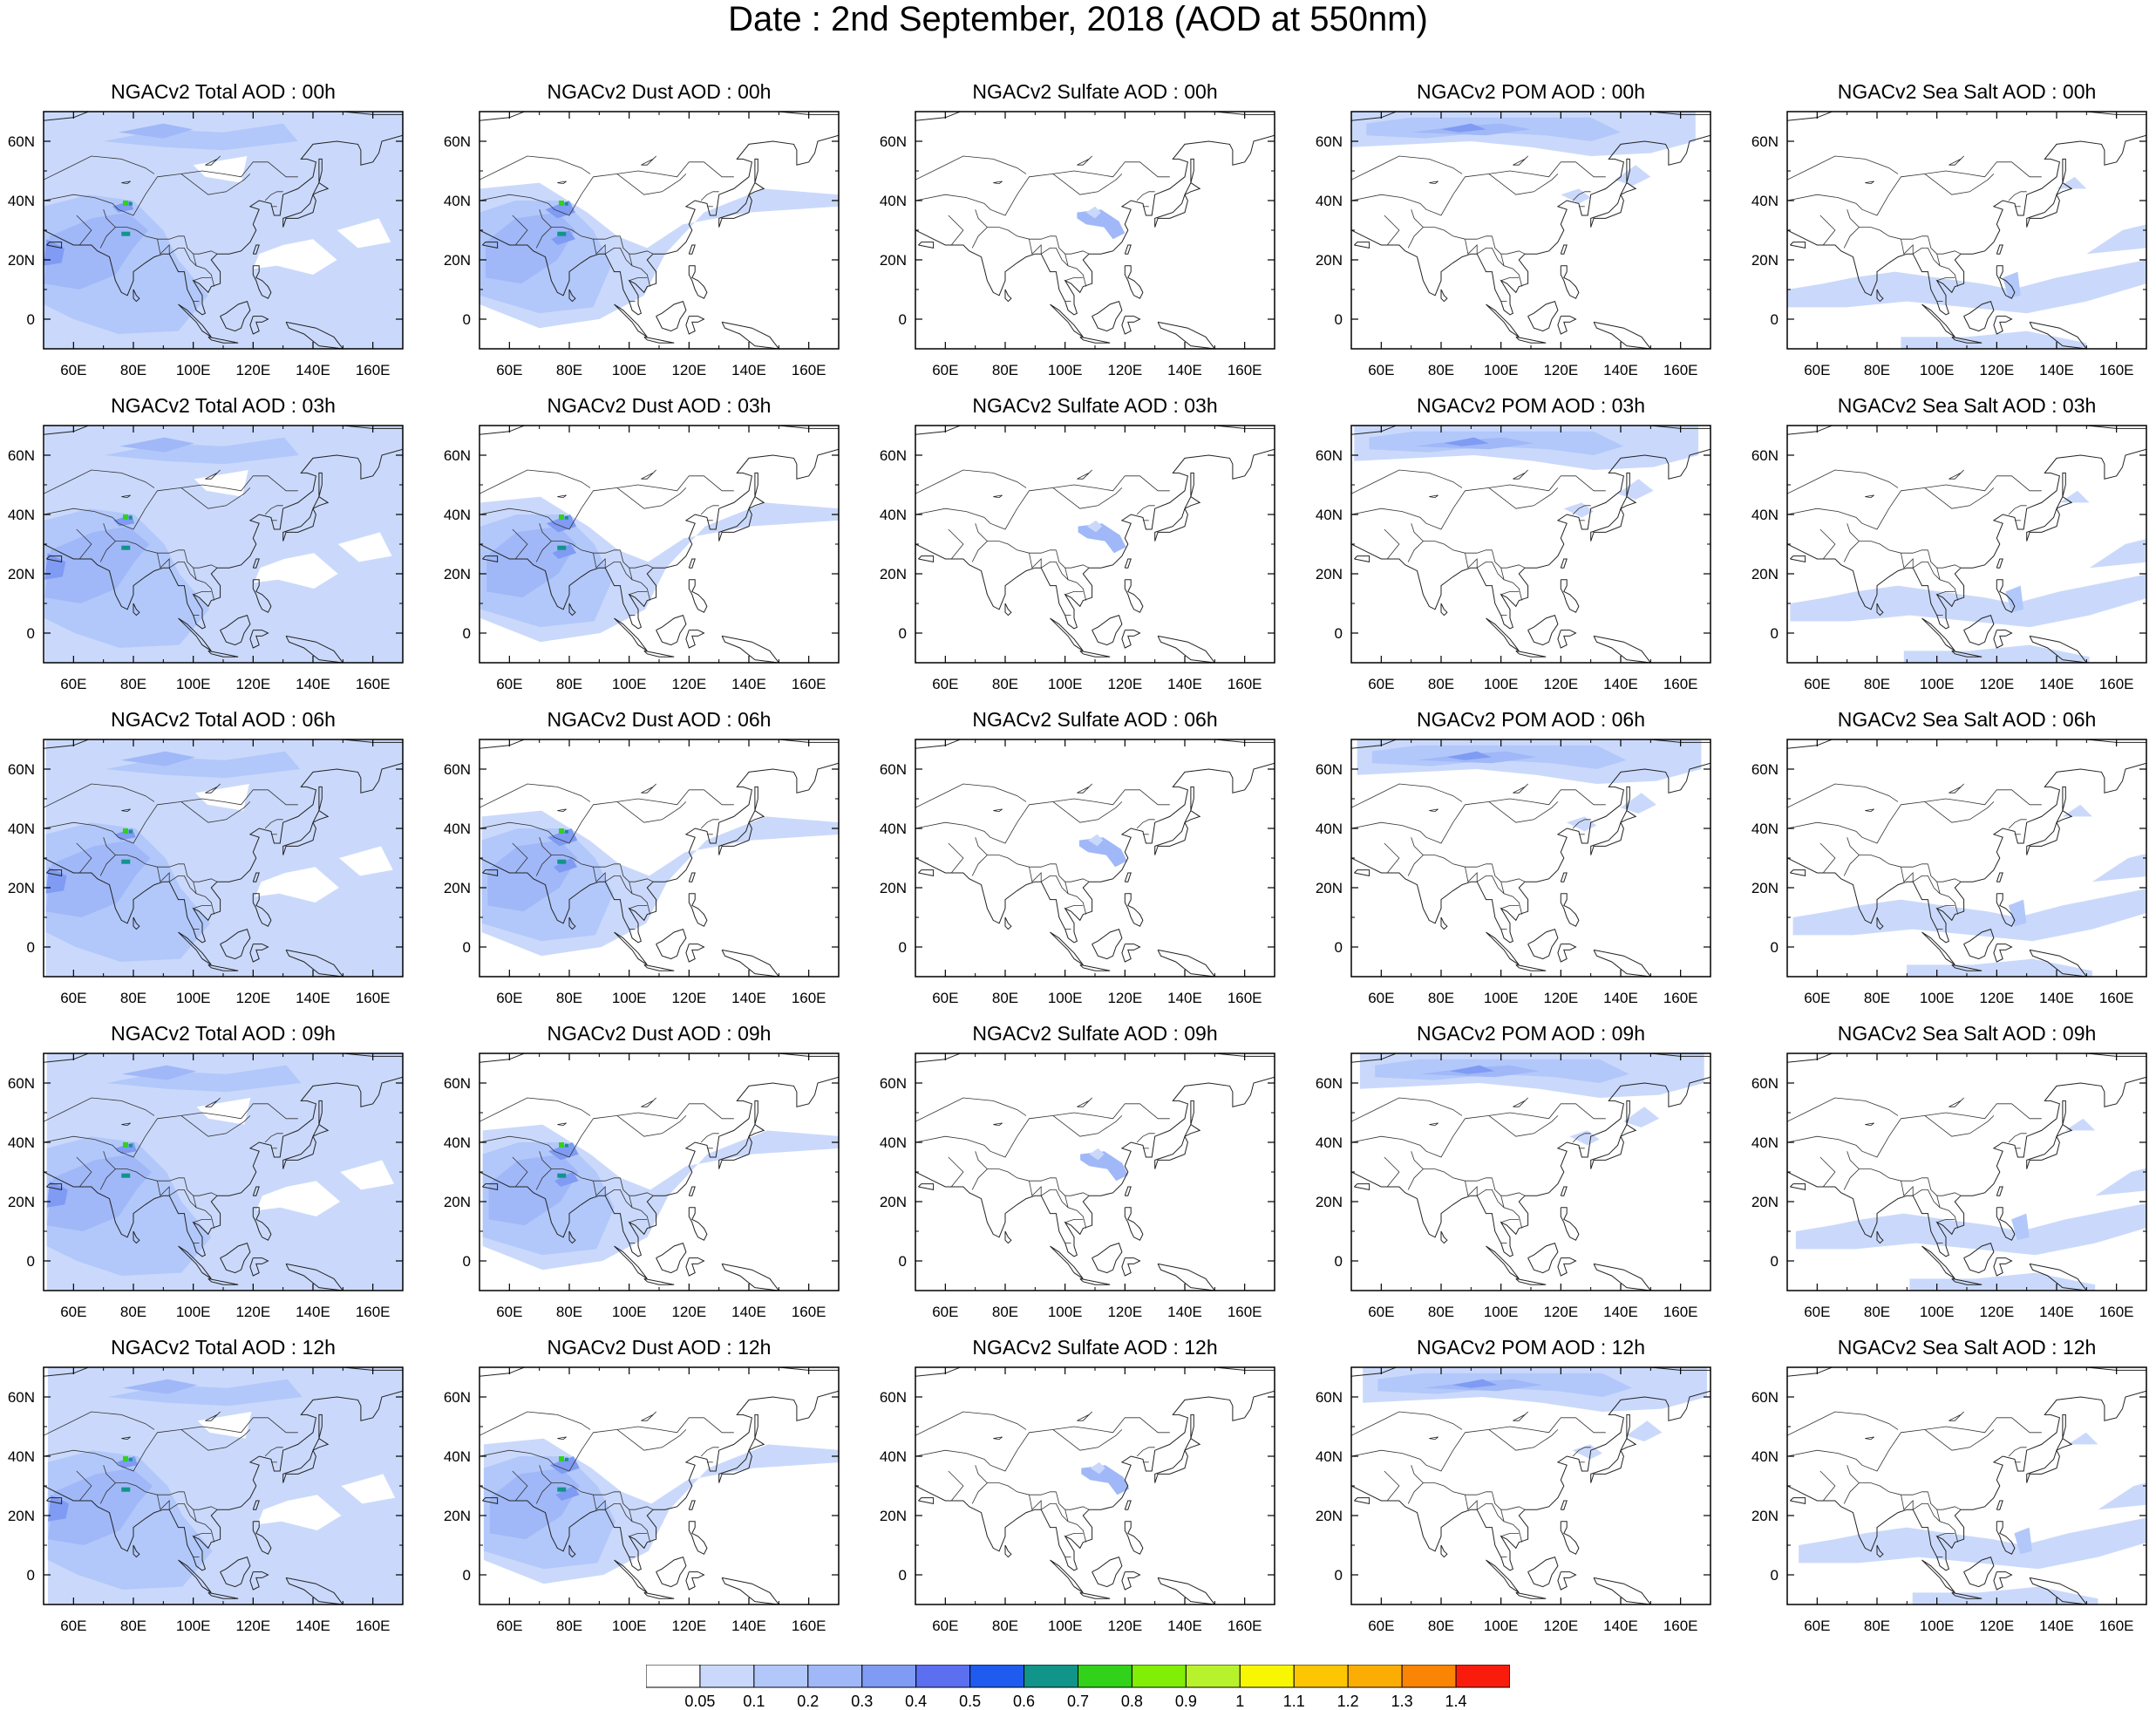 This screenshot has height=1710, width=2156. What do you see at coordinates (1095, 92) in the screenshot?
I see `panel-title: NGACv2 Sulfate AOD : 00h` at bounding box center [1095, 92].